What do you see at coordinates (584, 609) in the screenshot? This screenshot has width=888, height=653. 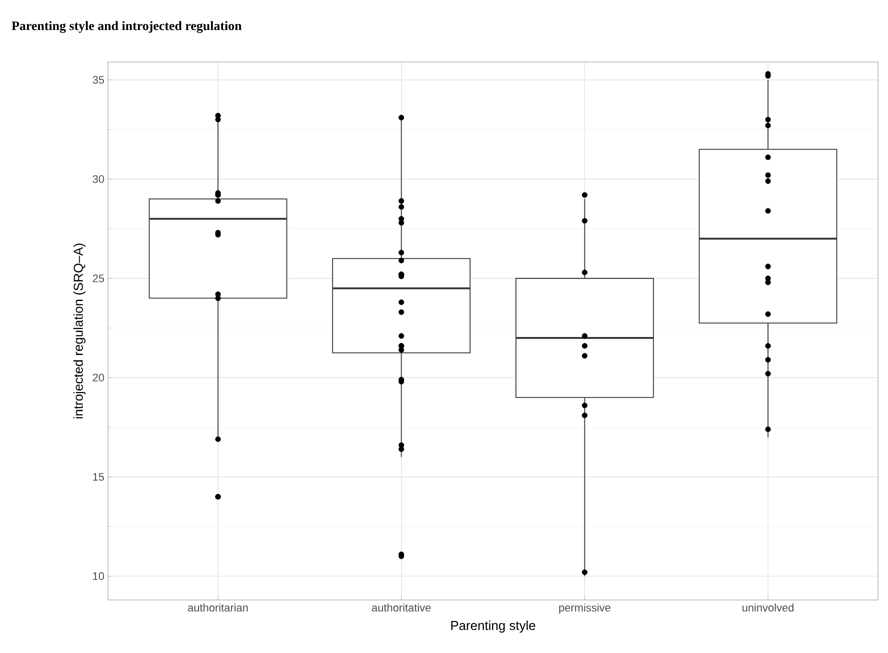 I see `x-tick-label: permissive` at bounding box center [584, 609].